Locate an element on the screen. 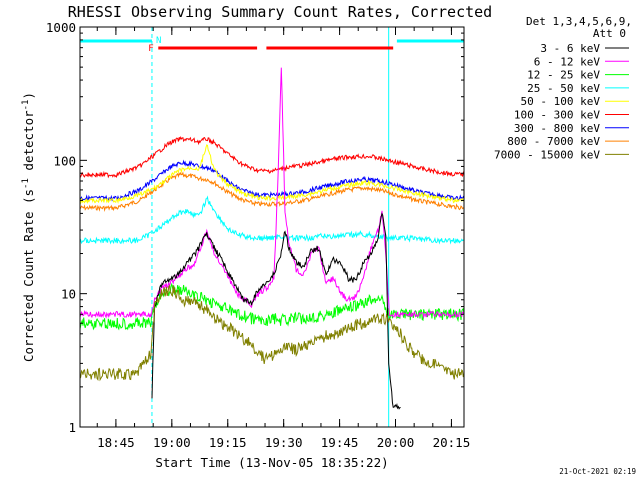  legend-entry-label: 800 - 7000 keV is located at coordinates (553, 141).